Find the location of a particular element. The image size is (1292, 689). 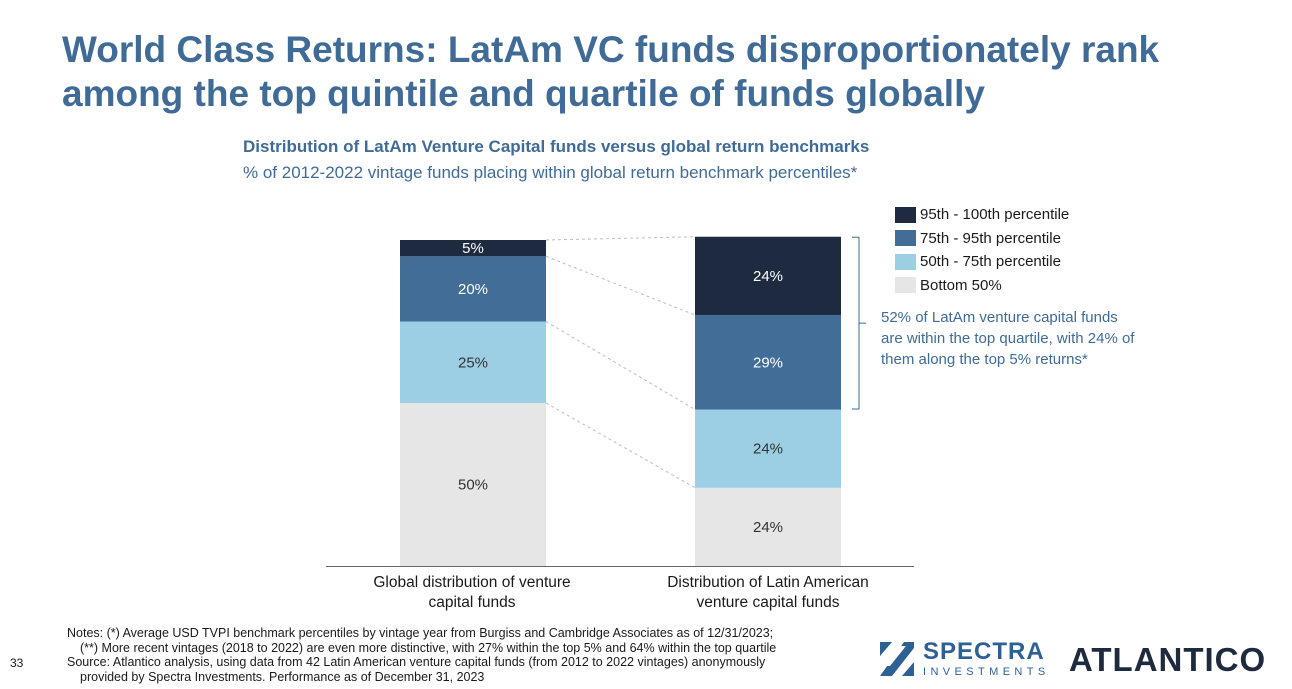

data-label: 5% is located at coordinates (473, 248).